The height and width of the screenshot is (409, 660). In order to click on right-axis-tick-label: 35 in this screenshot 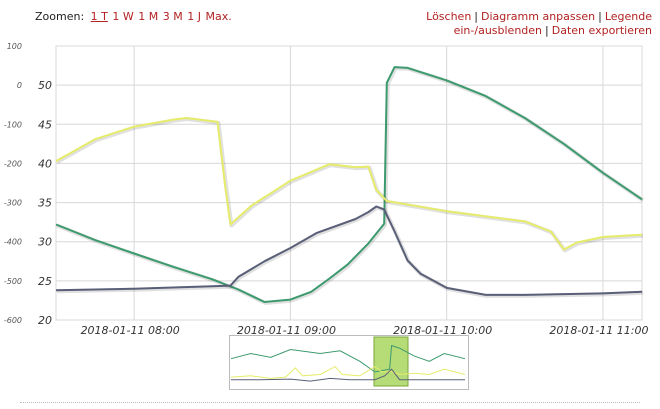, I will do `click(45, 203)`.